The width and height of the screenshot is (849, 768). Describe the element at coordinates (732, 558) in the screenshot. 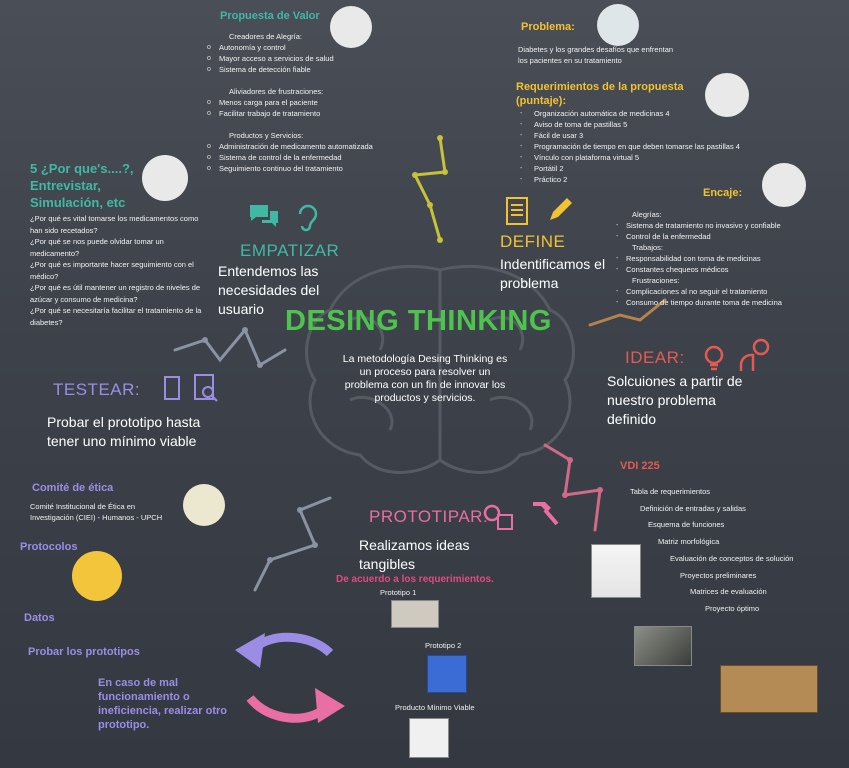

I see `list-item: Evaluación de conceptos de solución` at that location.